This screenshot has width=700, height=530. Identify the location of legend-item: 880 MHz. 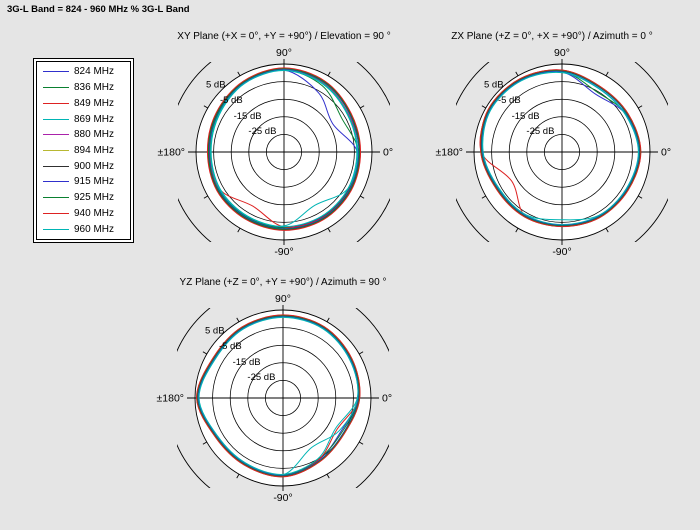
(86, 134).